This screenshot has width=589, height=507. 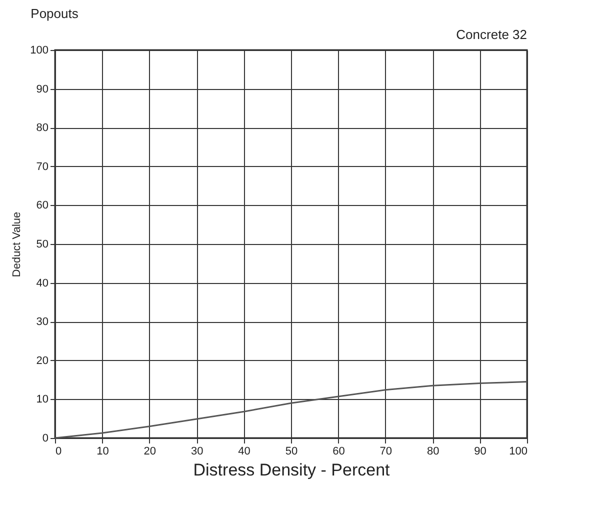 I want to click on x-tick-label: 70, so click(x=386, y=452).